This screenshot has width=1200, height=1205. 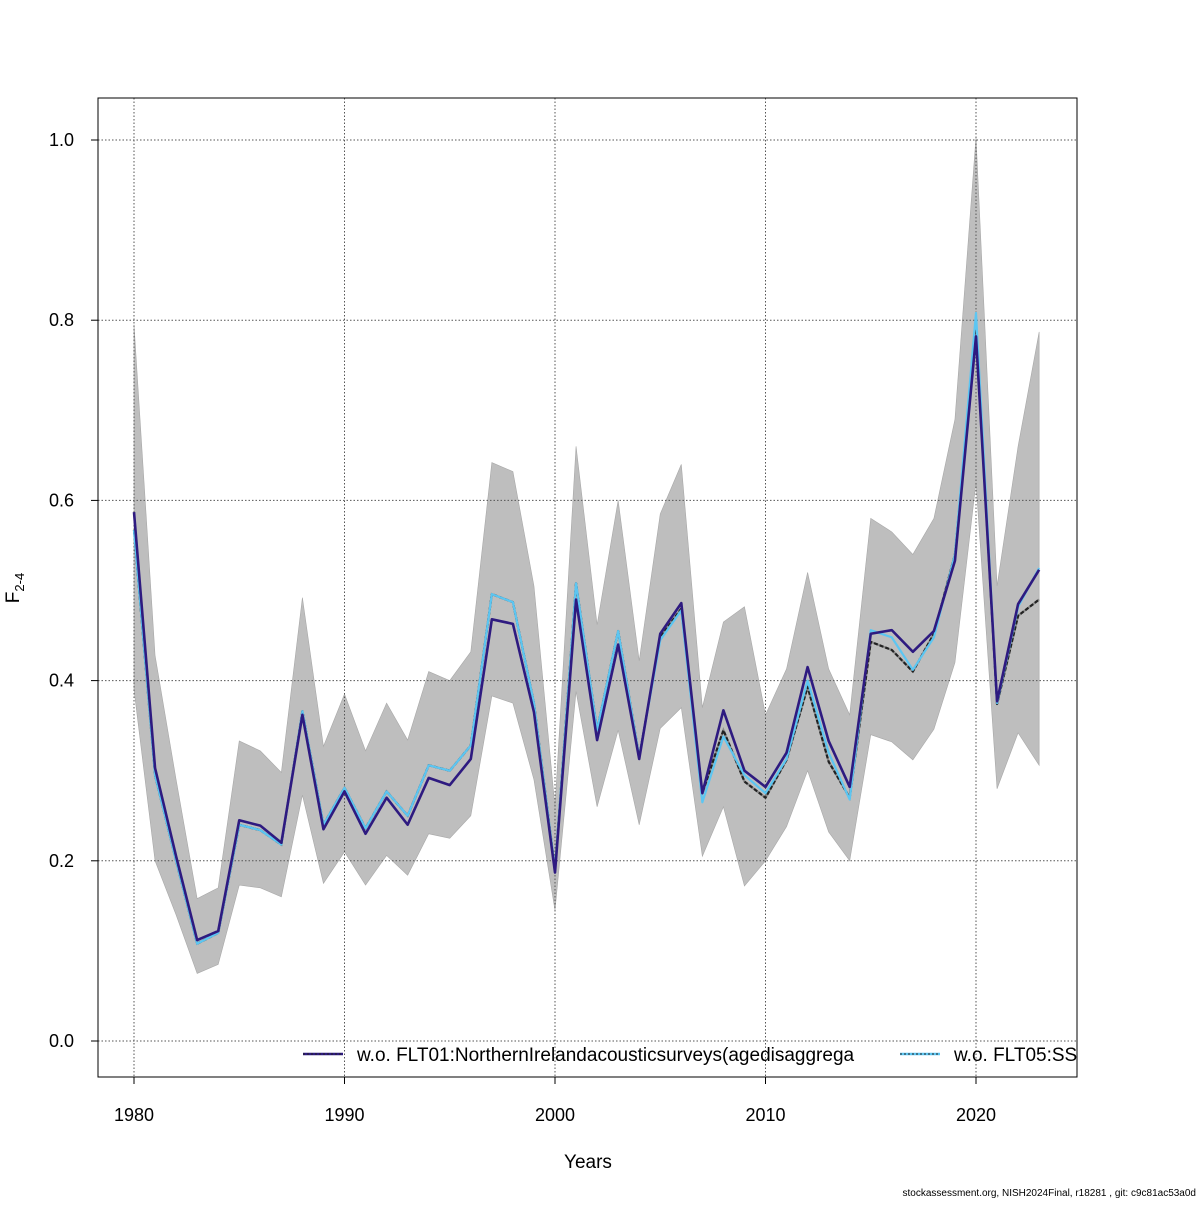 What do you see at coordinates (555, 1115) in the screenshot?
I see `x-tick-label: 2000` at bounding box center [555, 1115].